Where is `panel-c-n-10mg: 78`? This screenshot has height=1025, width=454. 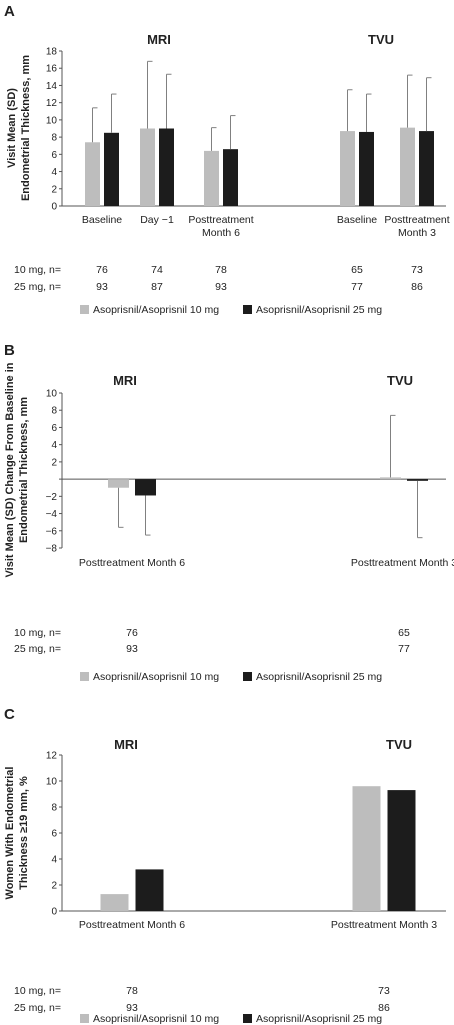
panel-c-n-10mg: 78 is located at coordinates (132, 991).